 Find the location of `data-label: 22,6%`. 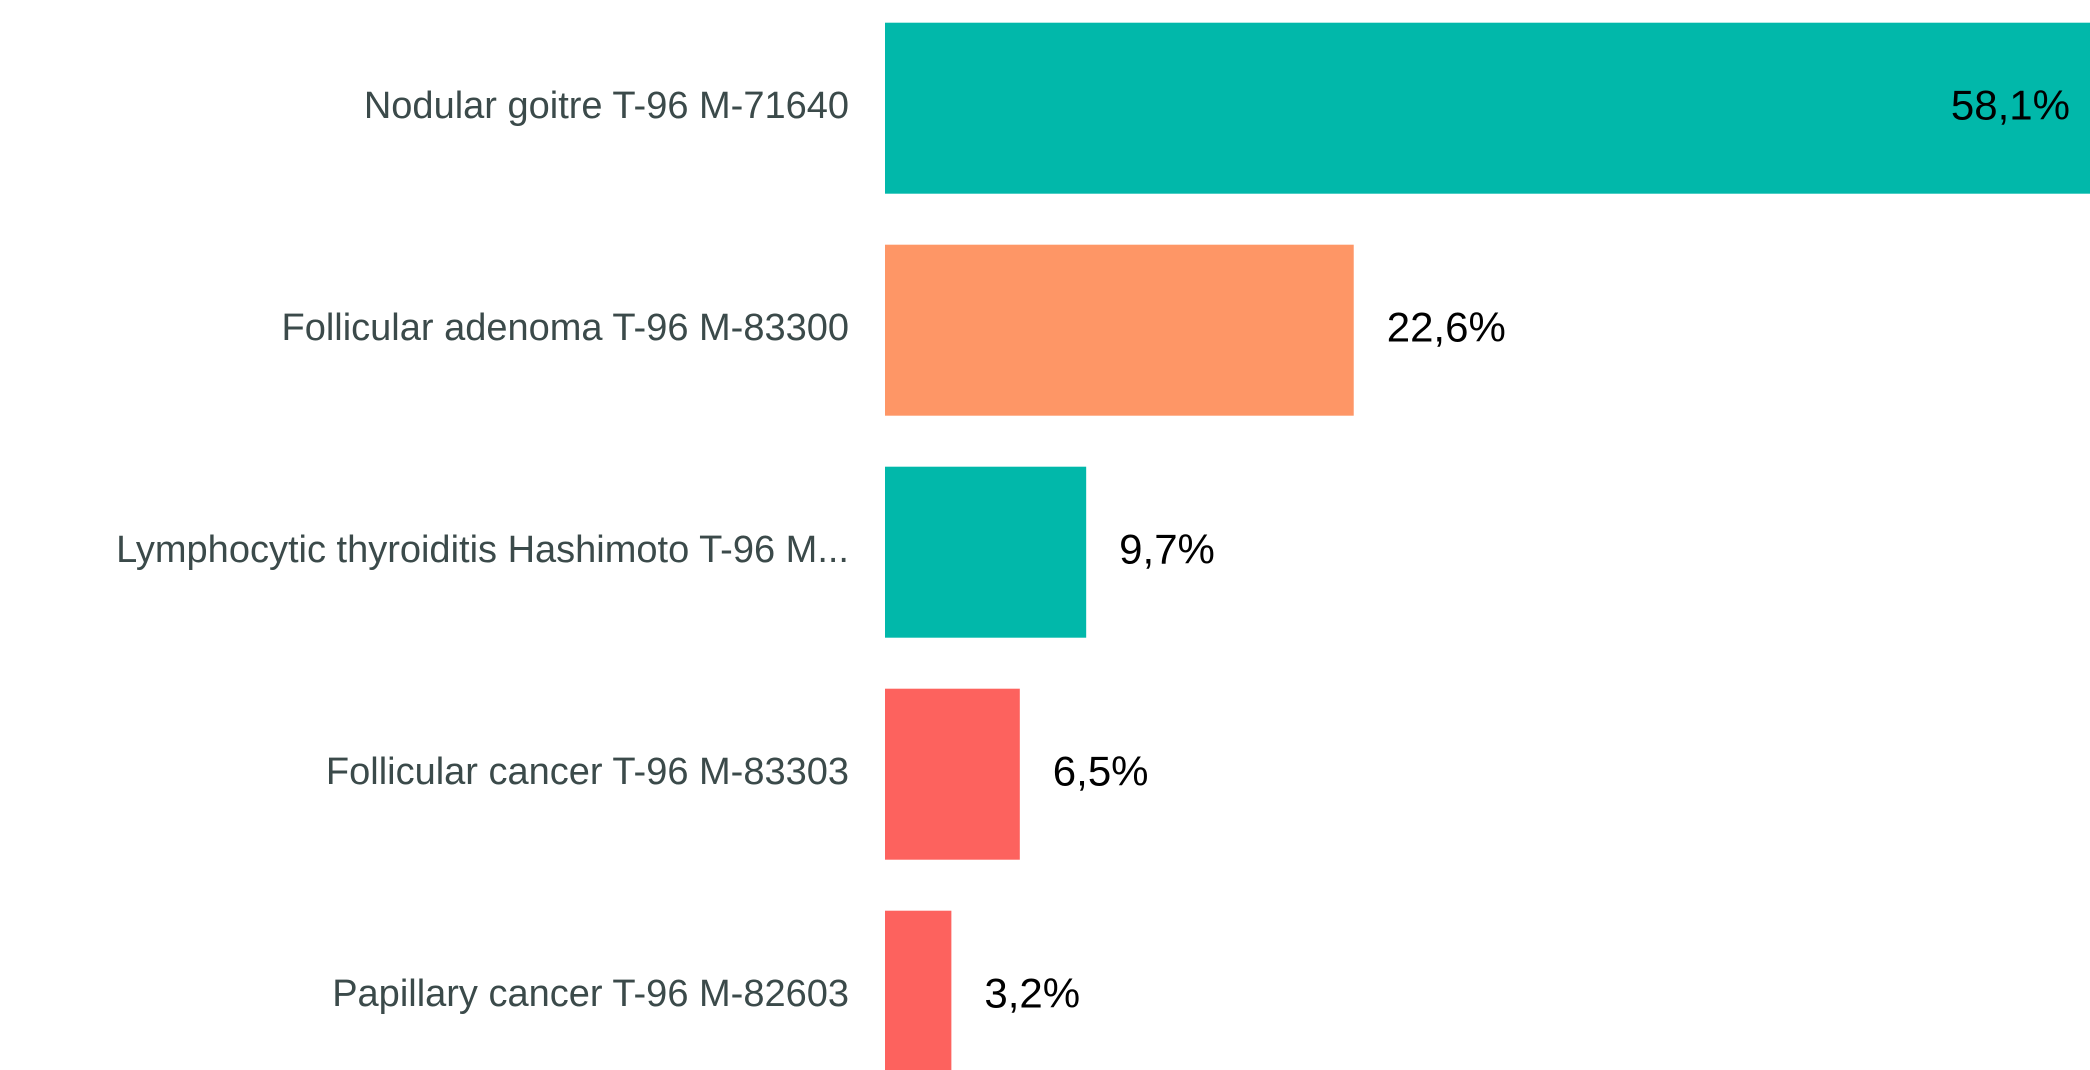

data-label: 22,6% is located at coordinates (1446, 326).